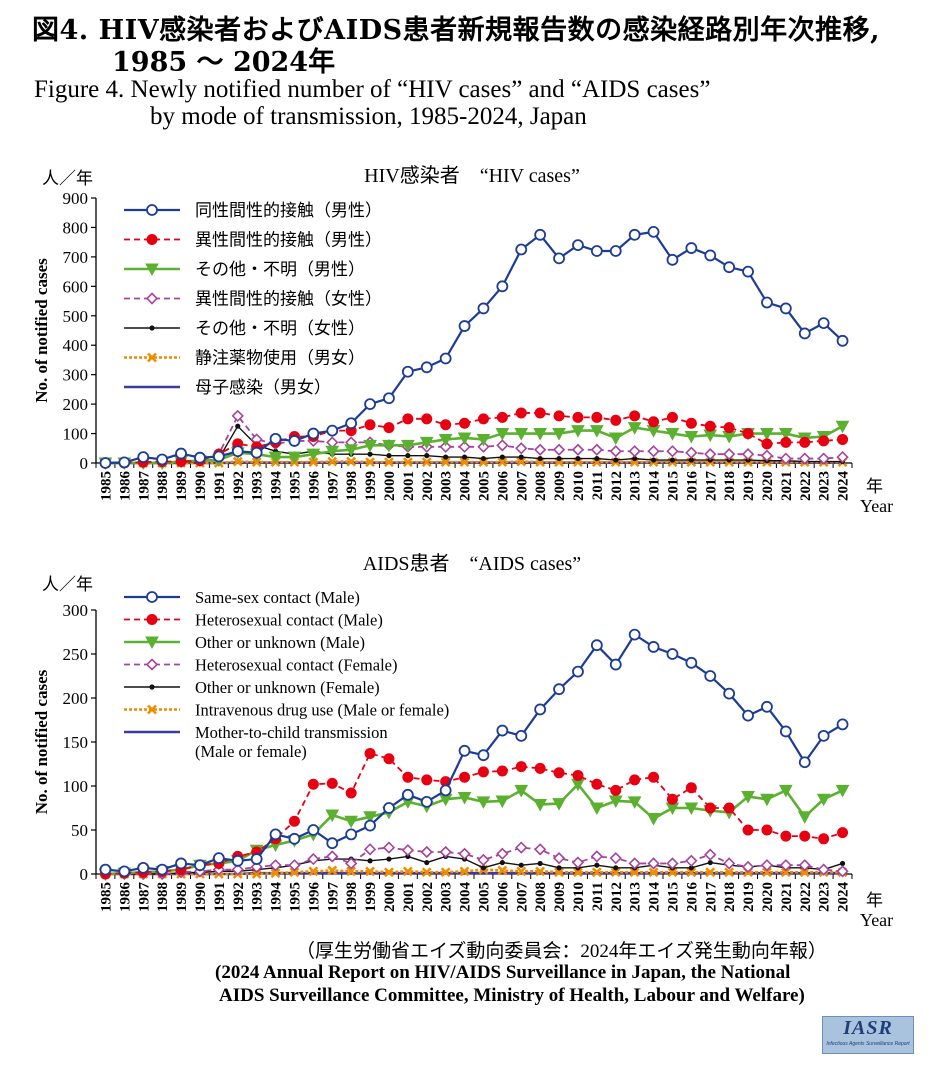  I want to click on x-axis-label-jp: 年, so click(874, 487).